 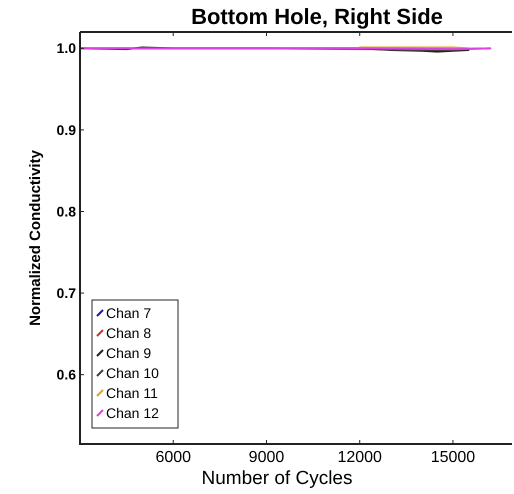 I want to click on legend-label: Chan 12, so click(x=133, y=413).